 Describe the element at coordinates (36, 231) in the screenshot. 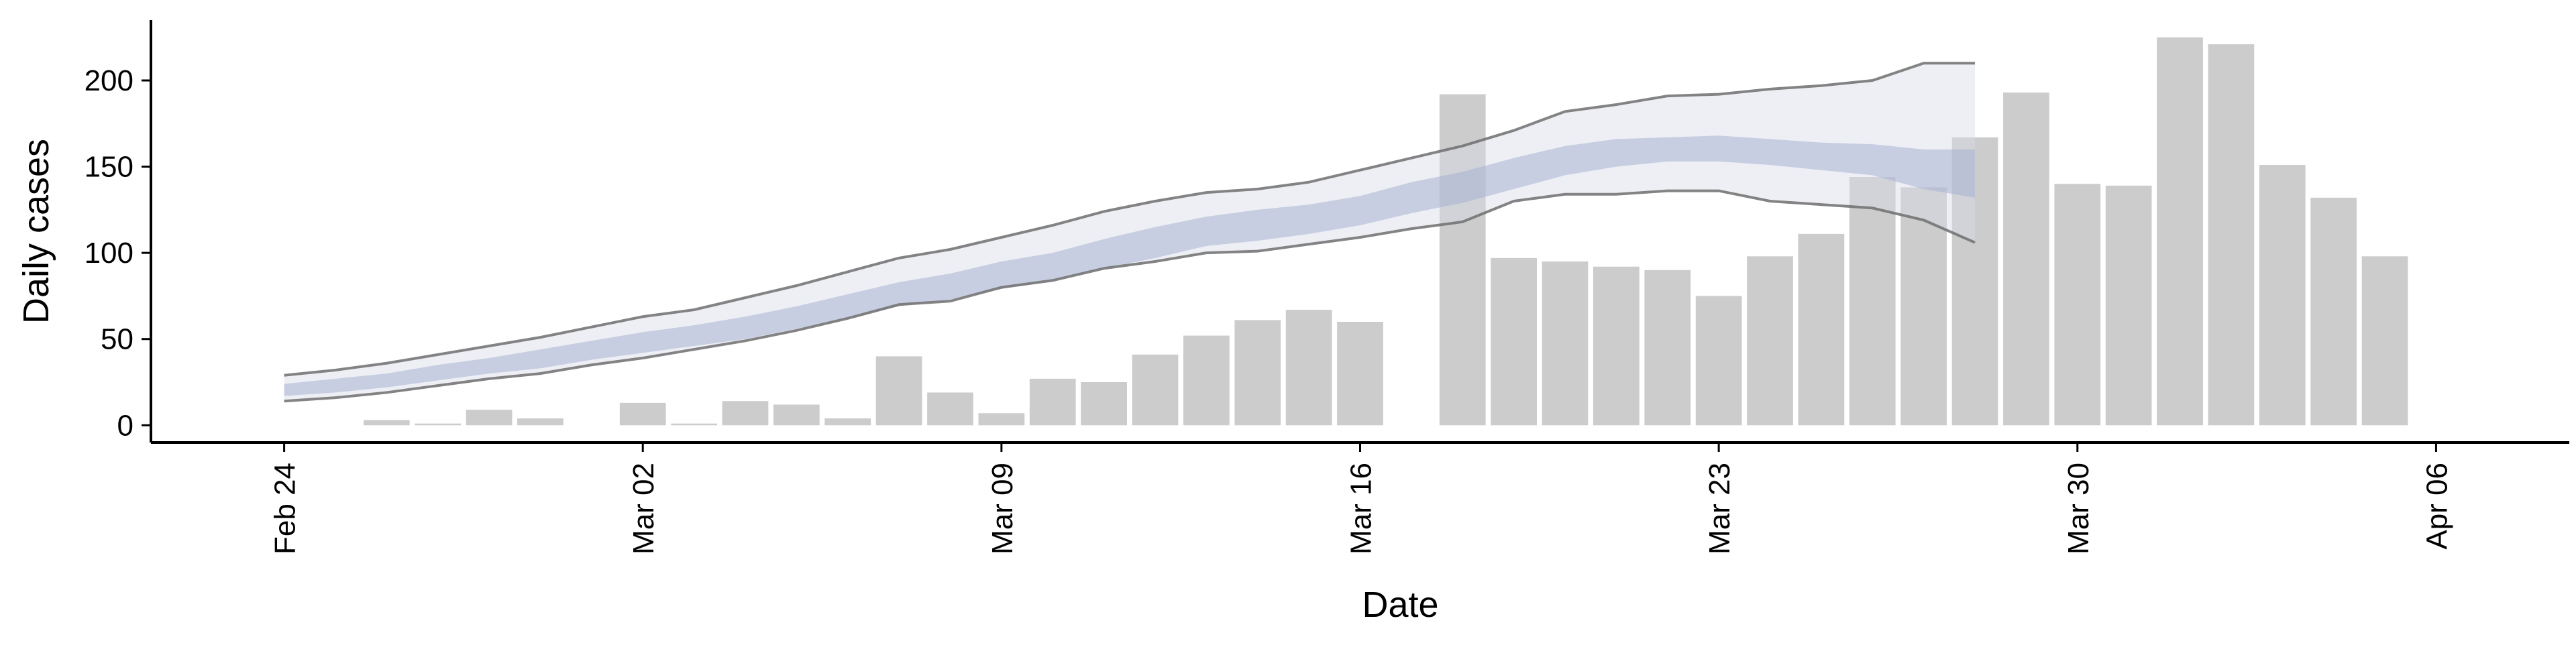

I see `y-axis-title: Daily cases` at that location.